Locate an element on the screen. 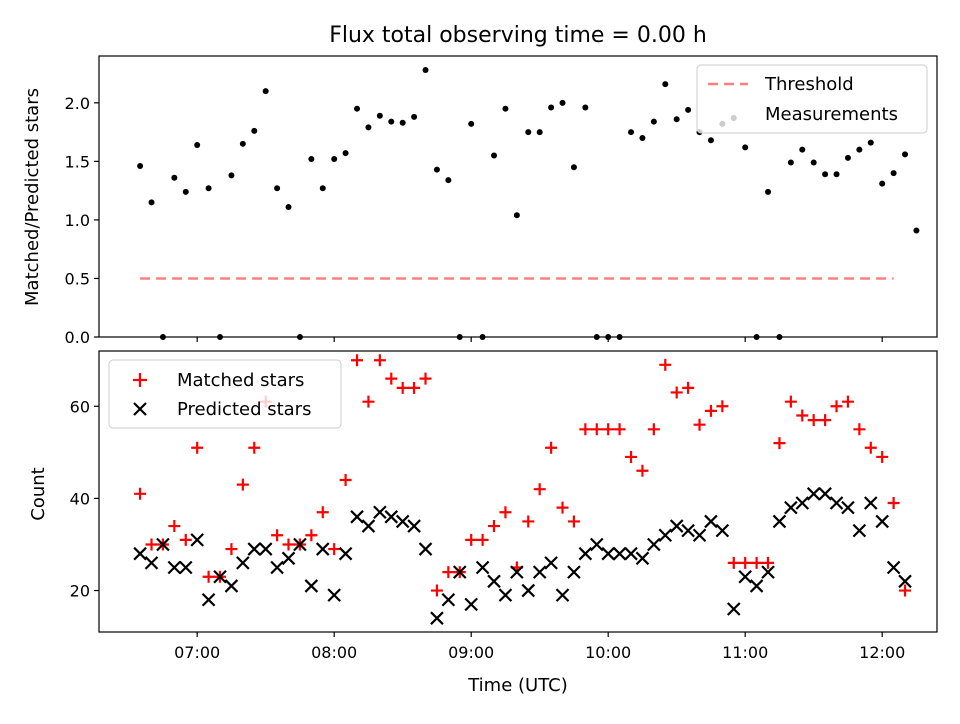  bottom-x-tick-label: 11:00 is located at coordinates (745, 652).